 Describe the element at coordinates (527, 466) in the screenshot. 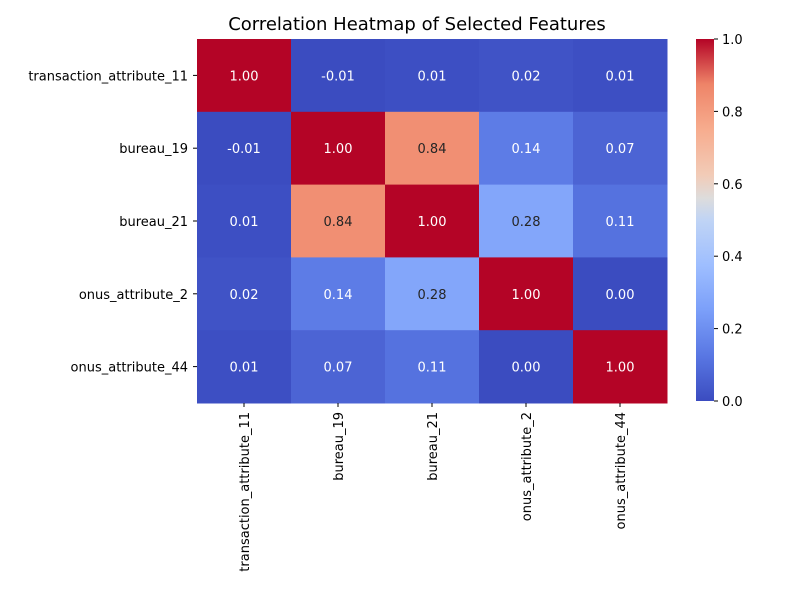

I see `column-tick-label: onus_attribute_2` at that location.